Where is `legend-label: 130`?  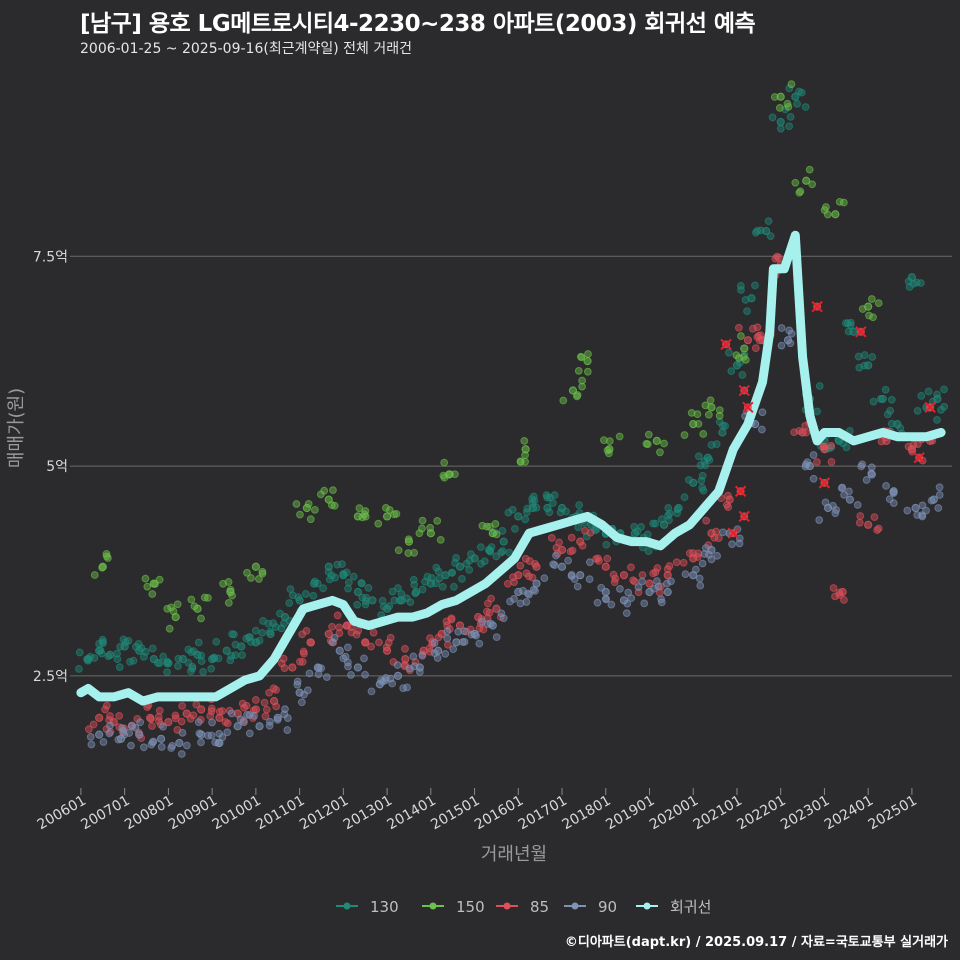
legend-label: 130 is located at coordinates (384, 907).